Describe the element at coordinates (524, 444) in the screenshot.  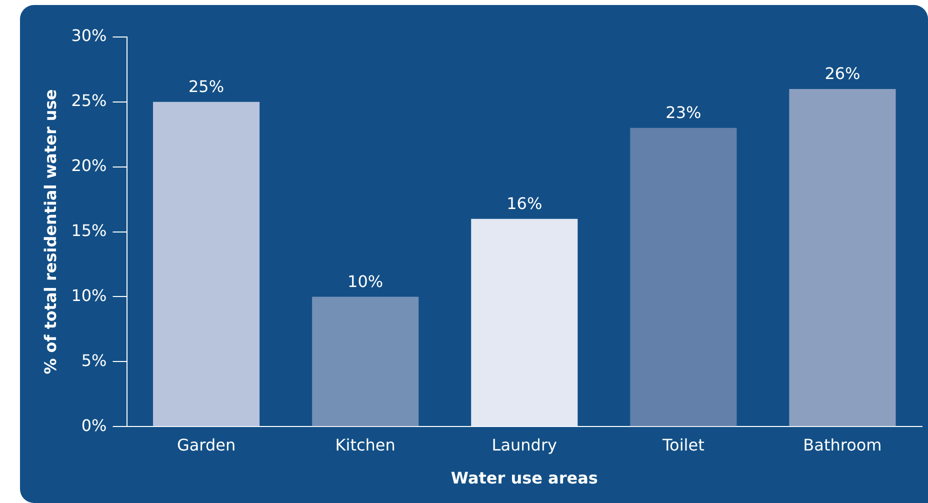
I see `x-tick-label: Laundry` at that location.